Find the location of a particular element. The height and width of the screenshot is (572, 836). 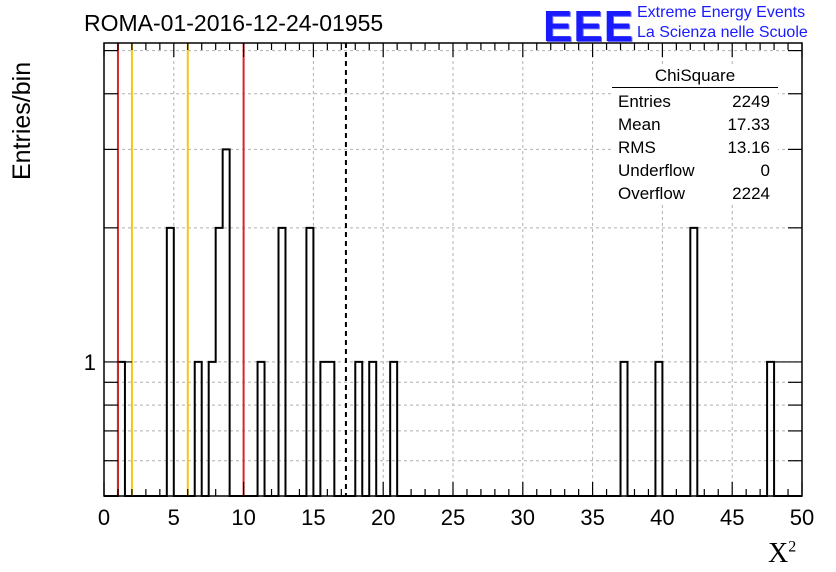

stats-row-overflow: Overflow 2224 is located at coordinates (695, 193).